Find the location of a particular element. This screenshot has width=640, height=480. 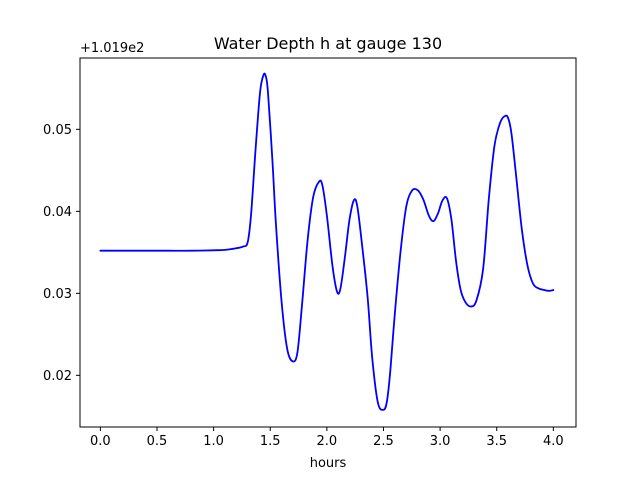

x-tick-label: 3.0 is located at coordinates (440, 441).